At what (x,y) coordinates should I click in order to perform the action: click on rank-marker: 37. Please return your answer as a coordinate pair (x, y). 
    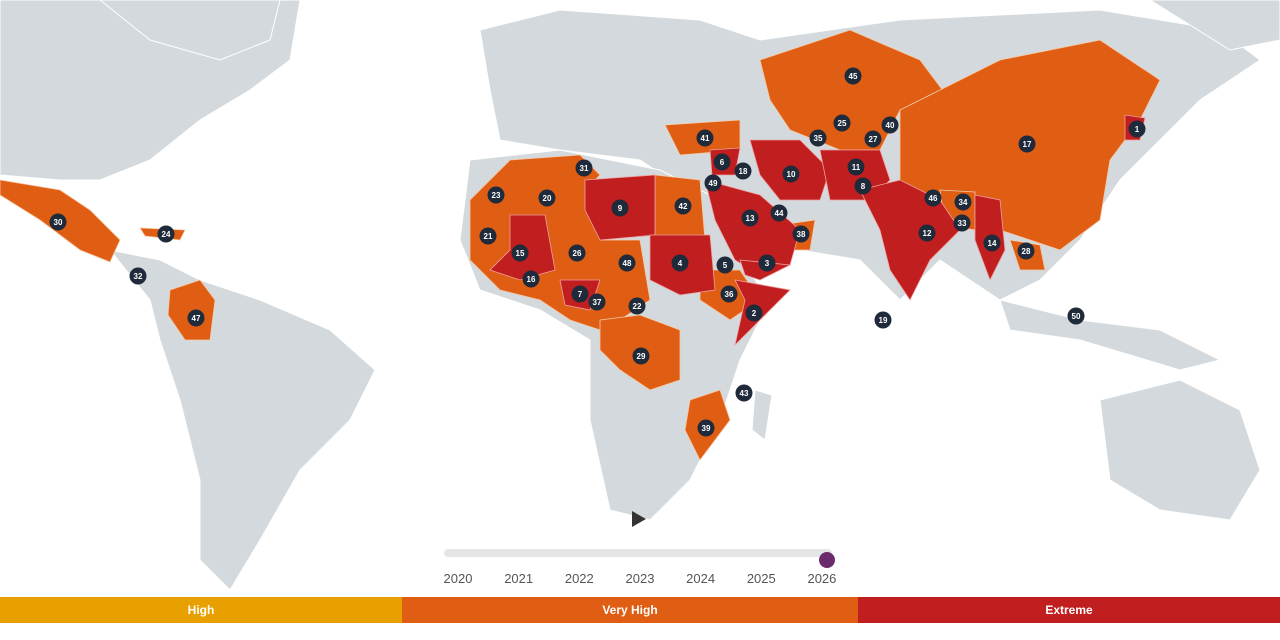
    Looking at the image, I should click on (597, 302).